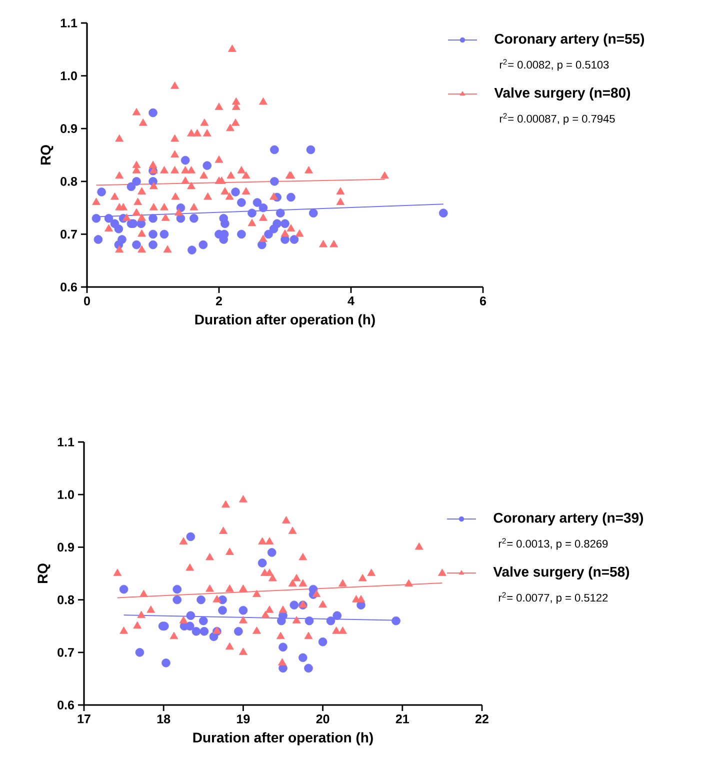 The height and width of the screenshot is (776, 725). What do you see at coordinates (219, 301) in the screenshot?
I see `x-tick-label: 2` at bounding box center [219, 301].